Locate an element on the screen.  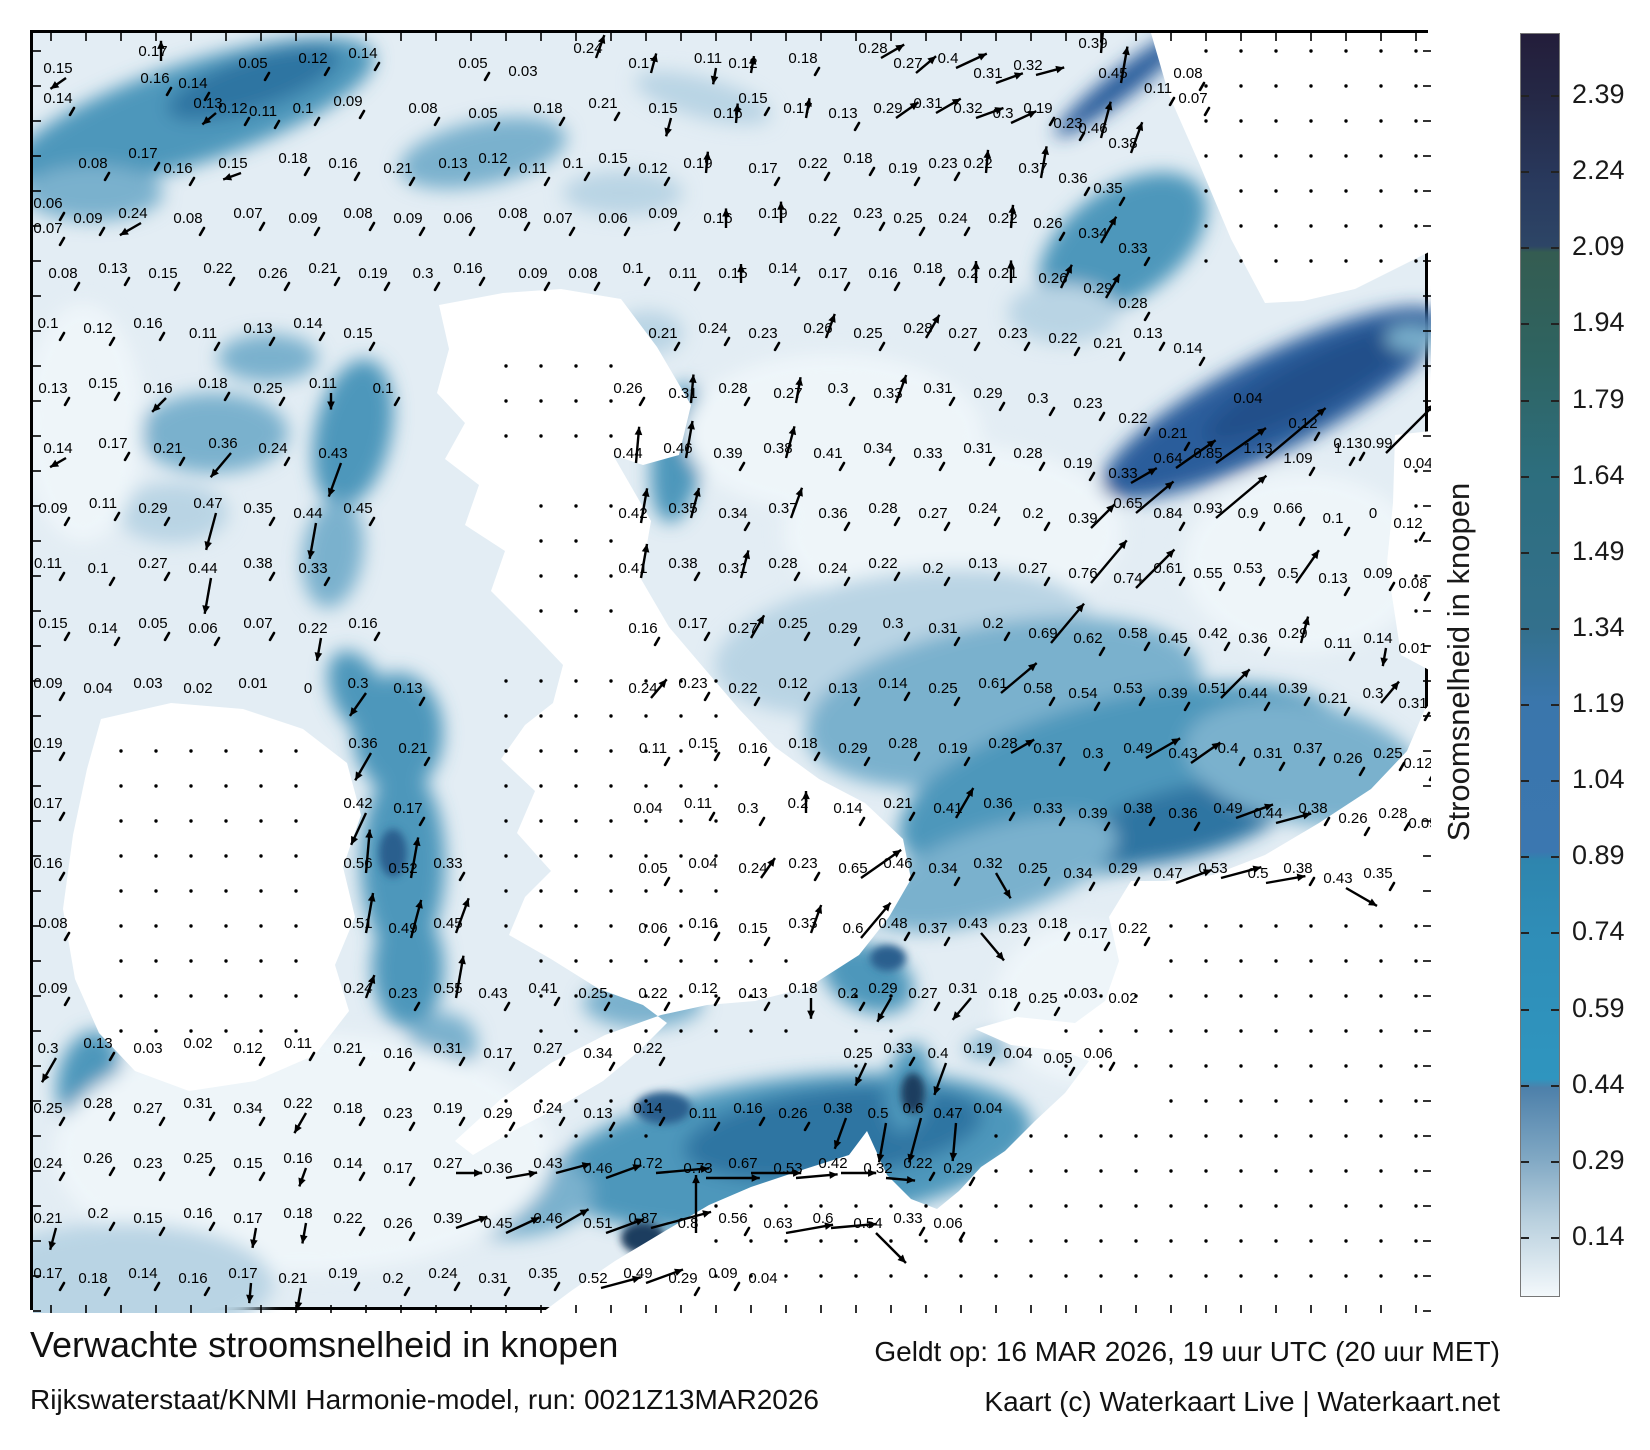
colorbar-tick-label: 1.64 is located at coordinates (1598, 474).